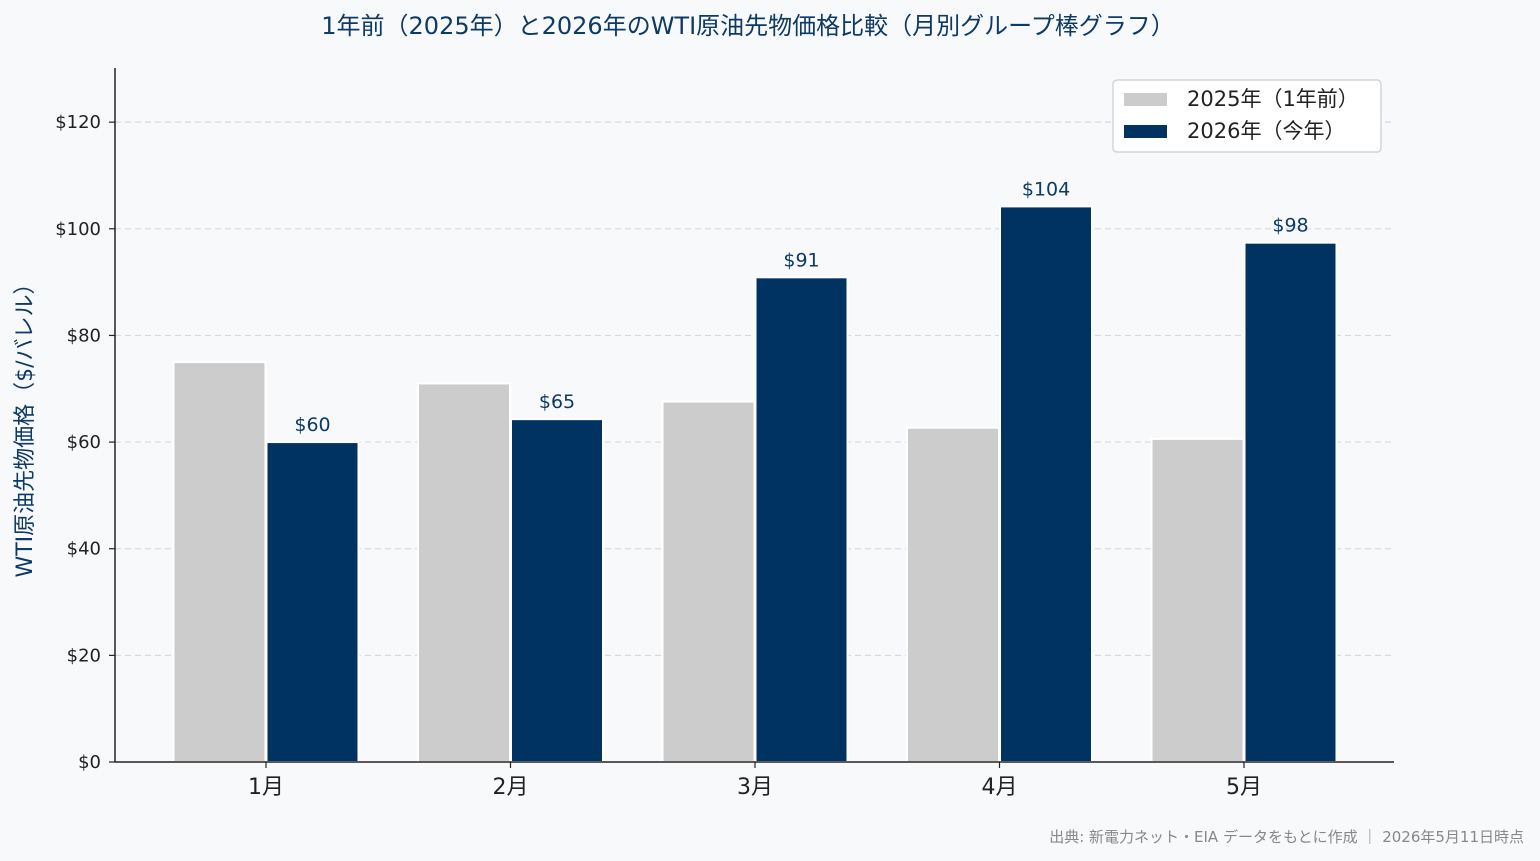  I want to click on legend-label-2026: 2026年（今年）, so click(1266, 131).